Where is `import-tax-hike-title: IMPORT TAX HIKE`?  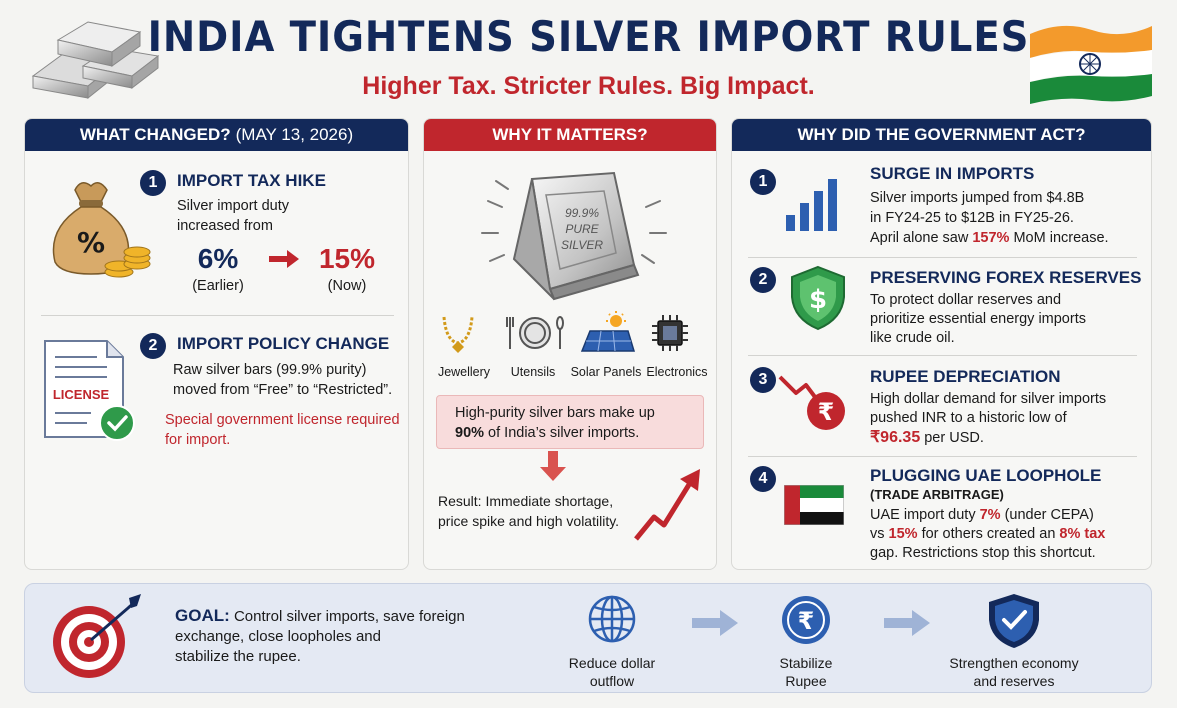
import-tax-hike-title: IMPORT TAX HIKE is located at coordinates (251, 180).